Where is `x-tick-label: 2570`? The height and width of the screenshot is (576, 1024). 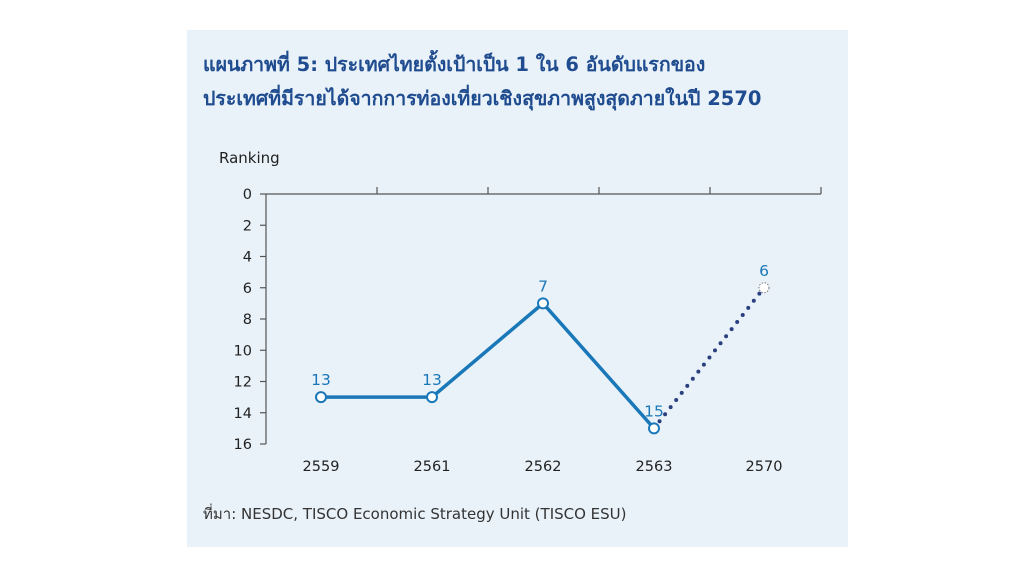 x-tick-label: 2570 is located at coordinates (764, 467).